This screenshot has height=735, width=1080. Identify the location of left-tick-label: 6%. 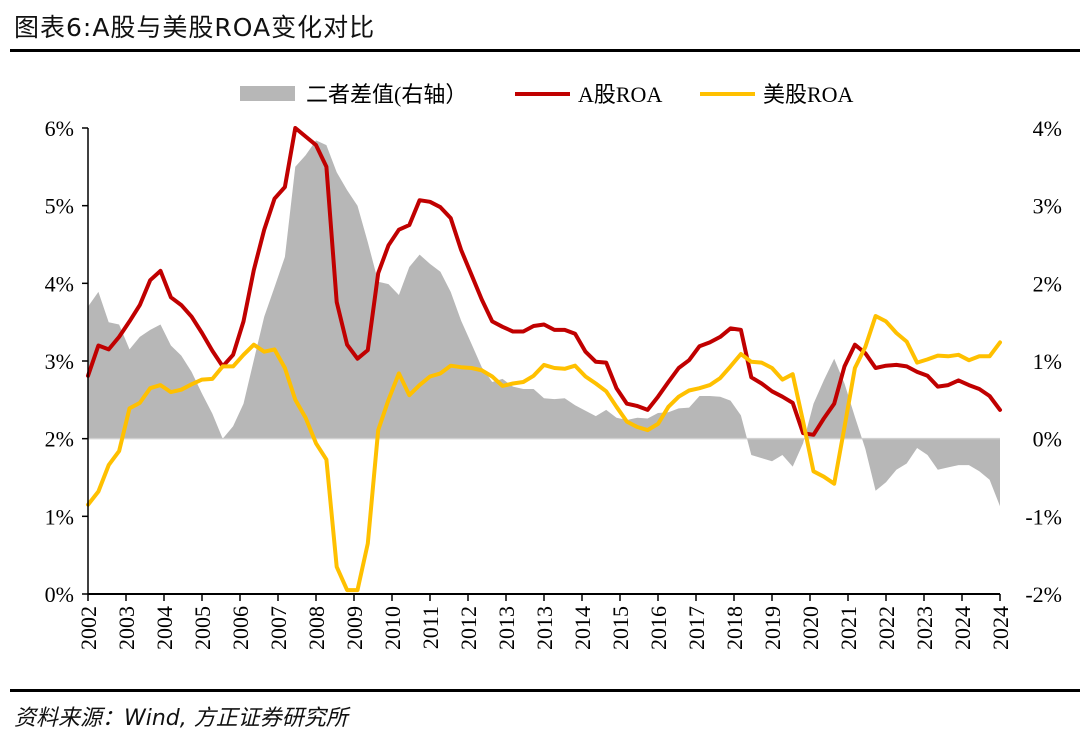
(59, 128).